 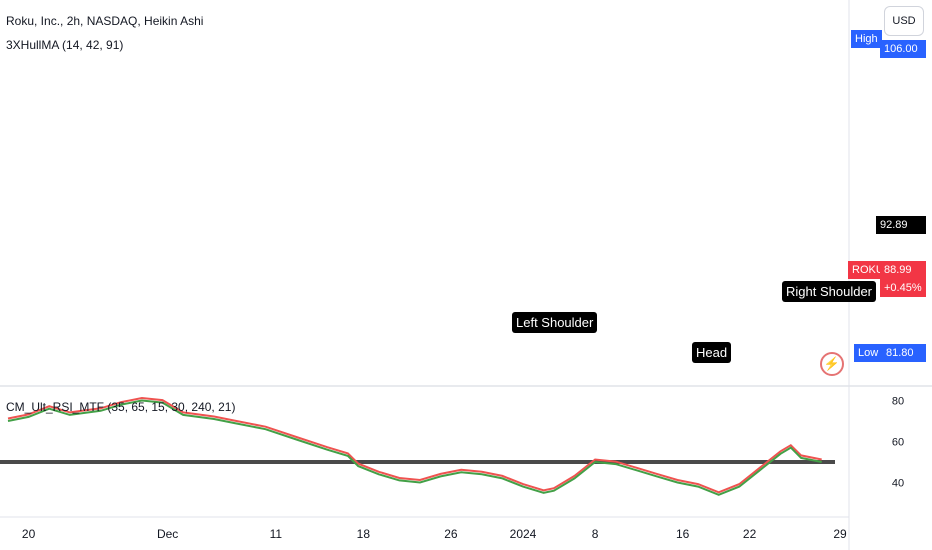 What do you see at coordinates (903, 270) in the screenshot?
I see `last-price-tag: 88.99` at bounding box center [903, 270].